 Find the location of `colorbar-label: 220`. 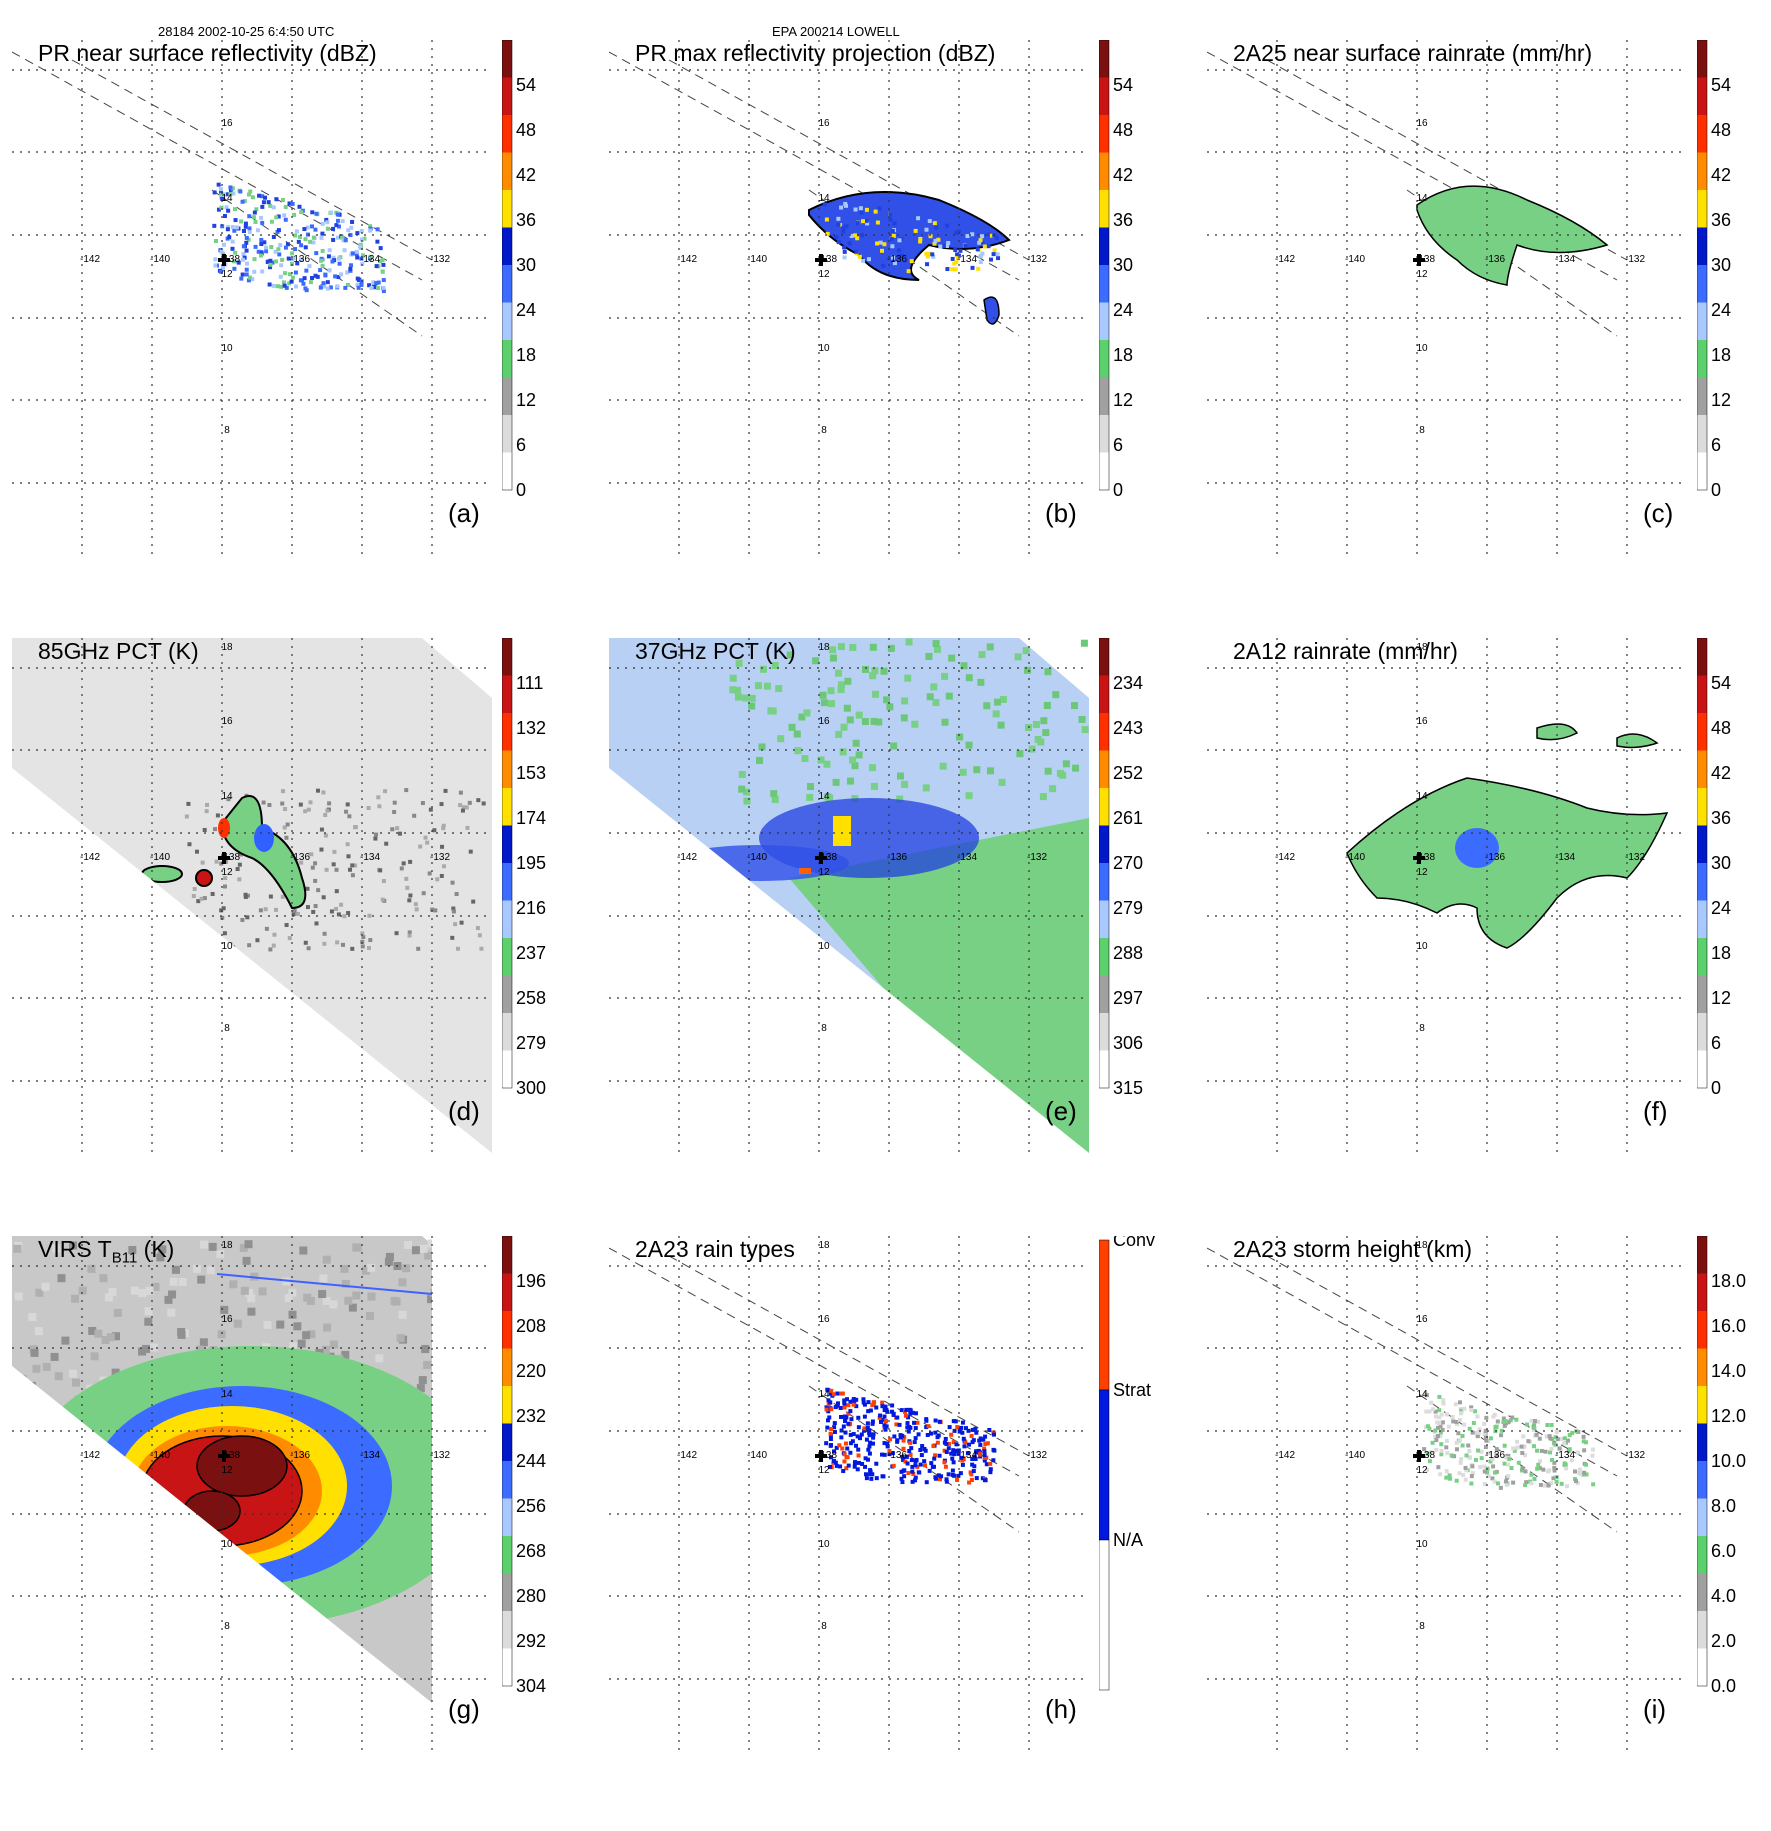

colorbar-label: 220 is located at coordinates (531, 1371).